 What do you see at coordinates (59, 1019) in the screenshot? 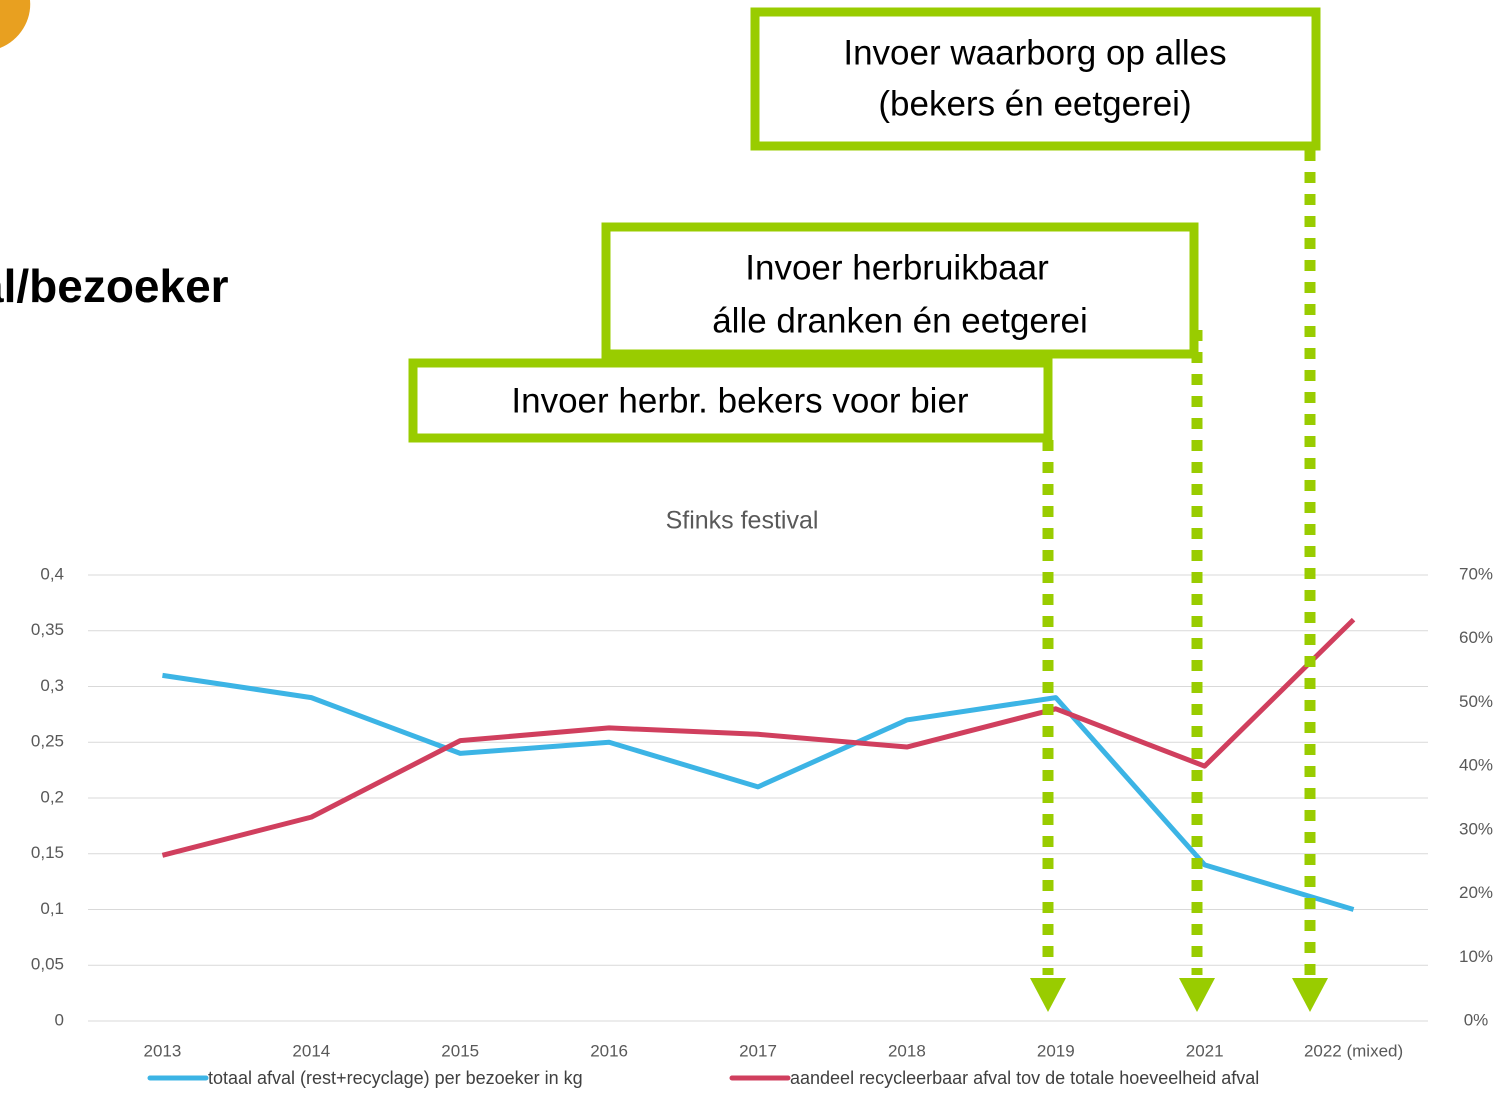
I see `y-tick-label: 0` at bounding box center [59, 1019].